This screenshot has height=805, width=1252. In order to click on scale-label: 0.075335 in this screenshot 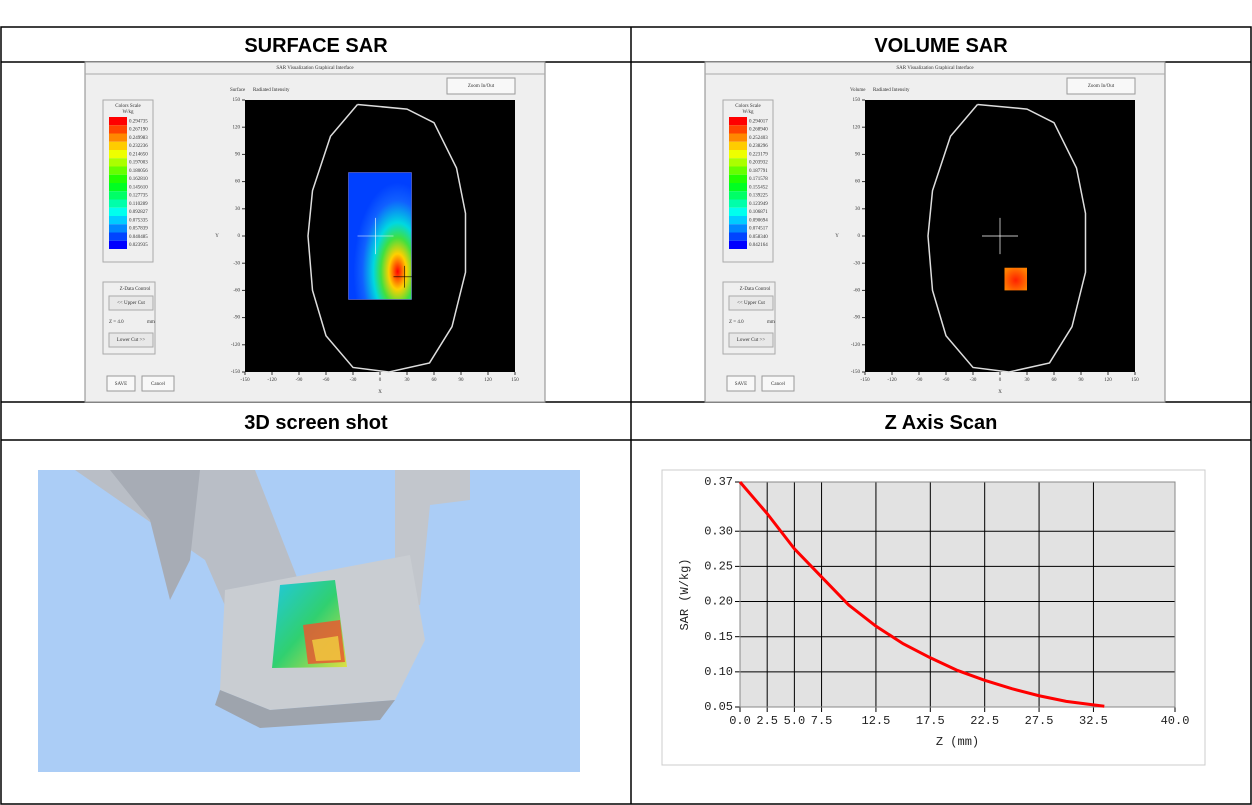, I will do `click(138, 220)`.